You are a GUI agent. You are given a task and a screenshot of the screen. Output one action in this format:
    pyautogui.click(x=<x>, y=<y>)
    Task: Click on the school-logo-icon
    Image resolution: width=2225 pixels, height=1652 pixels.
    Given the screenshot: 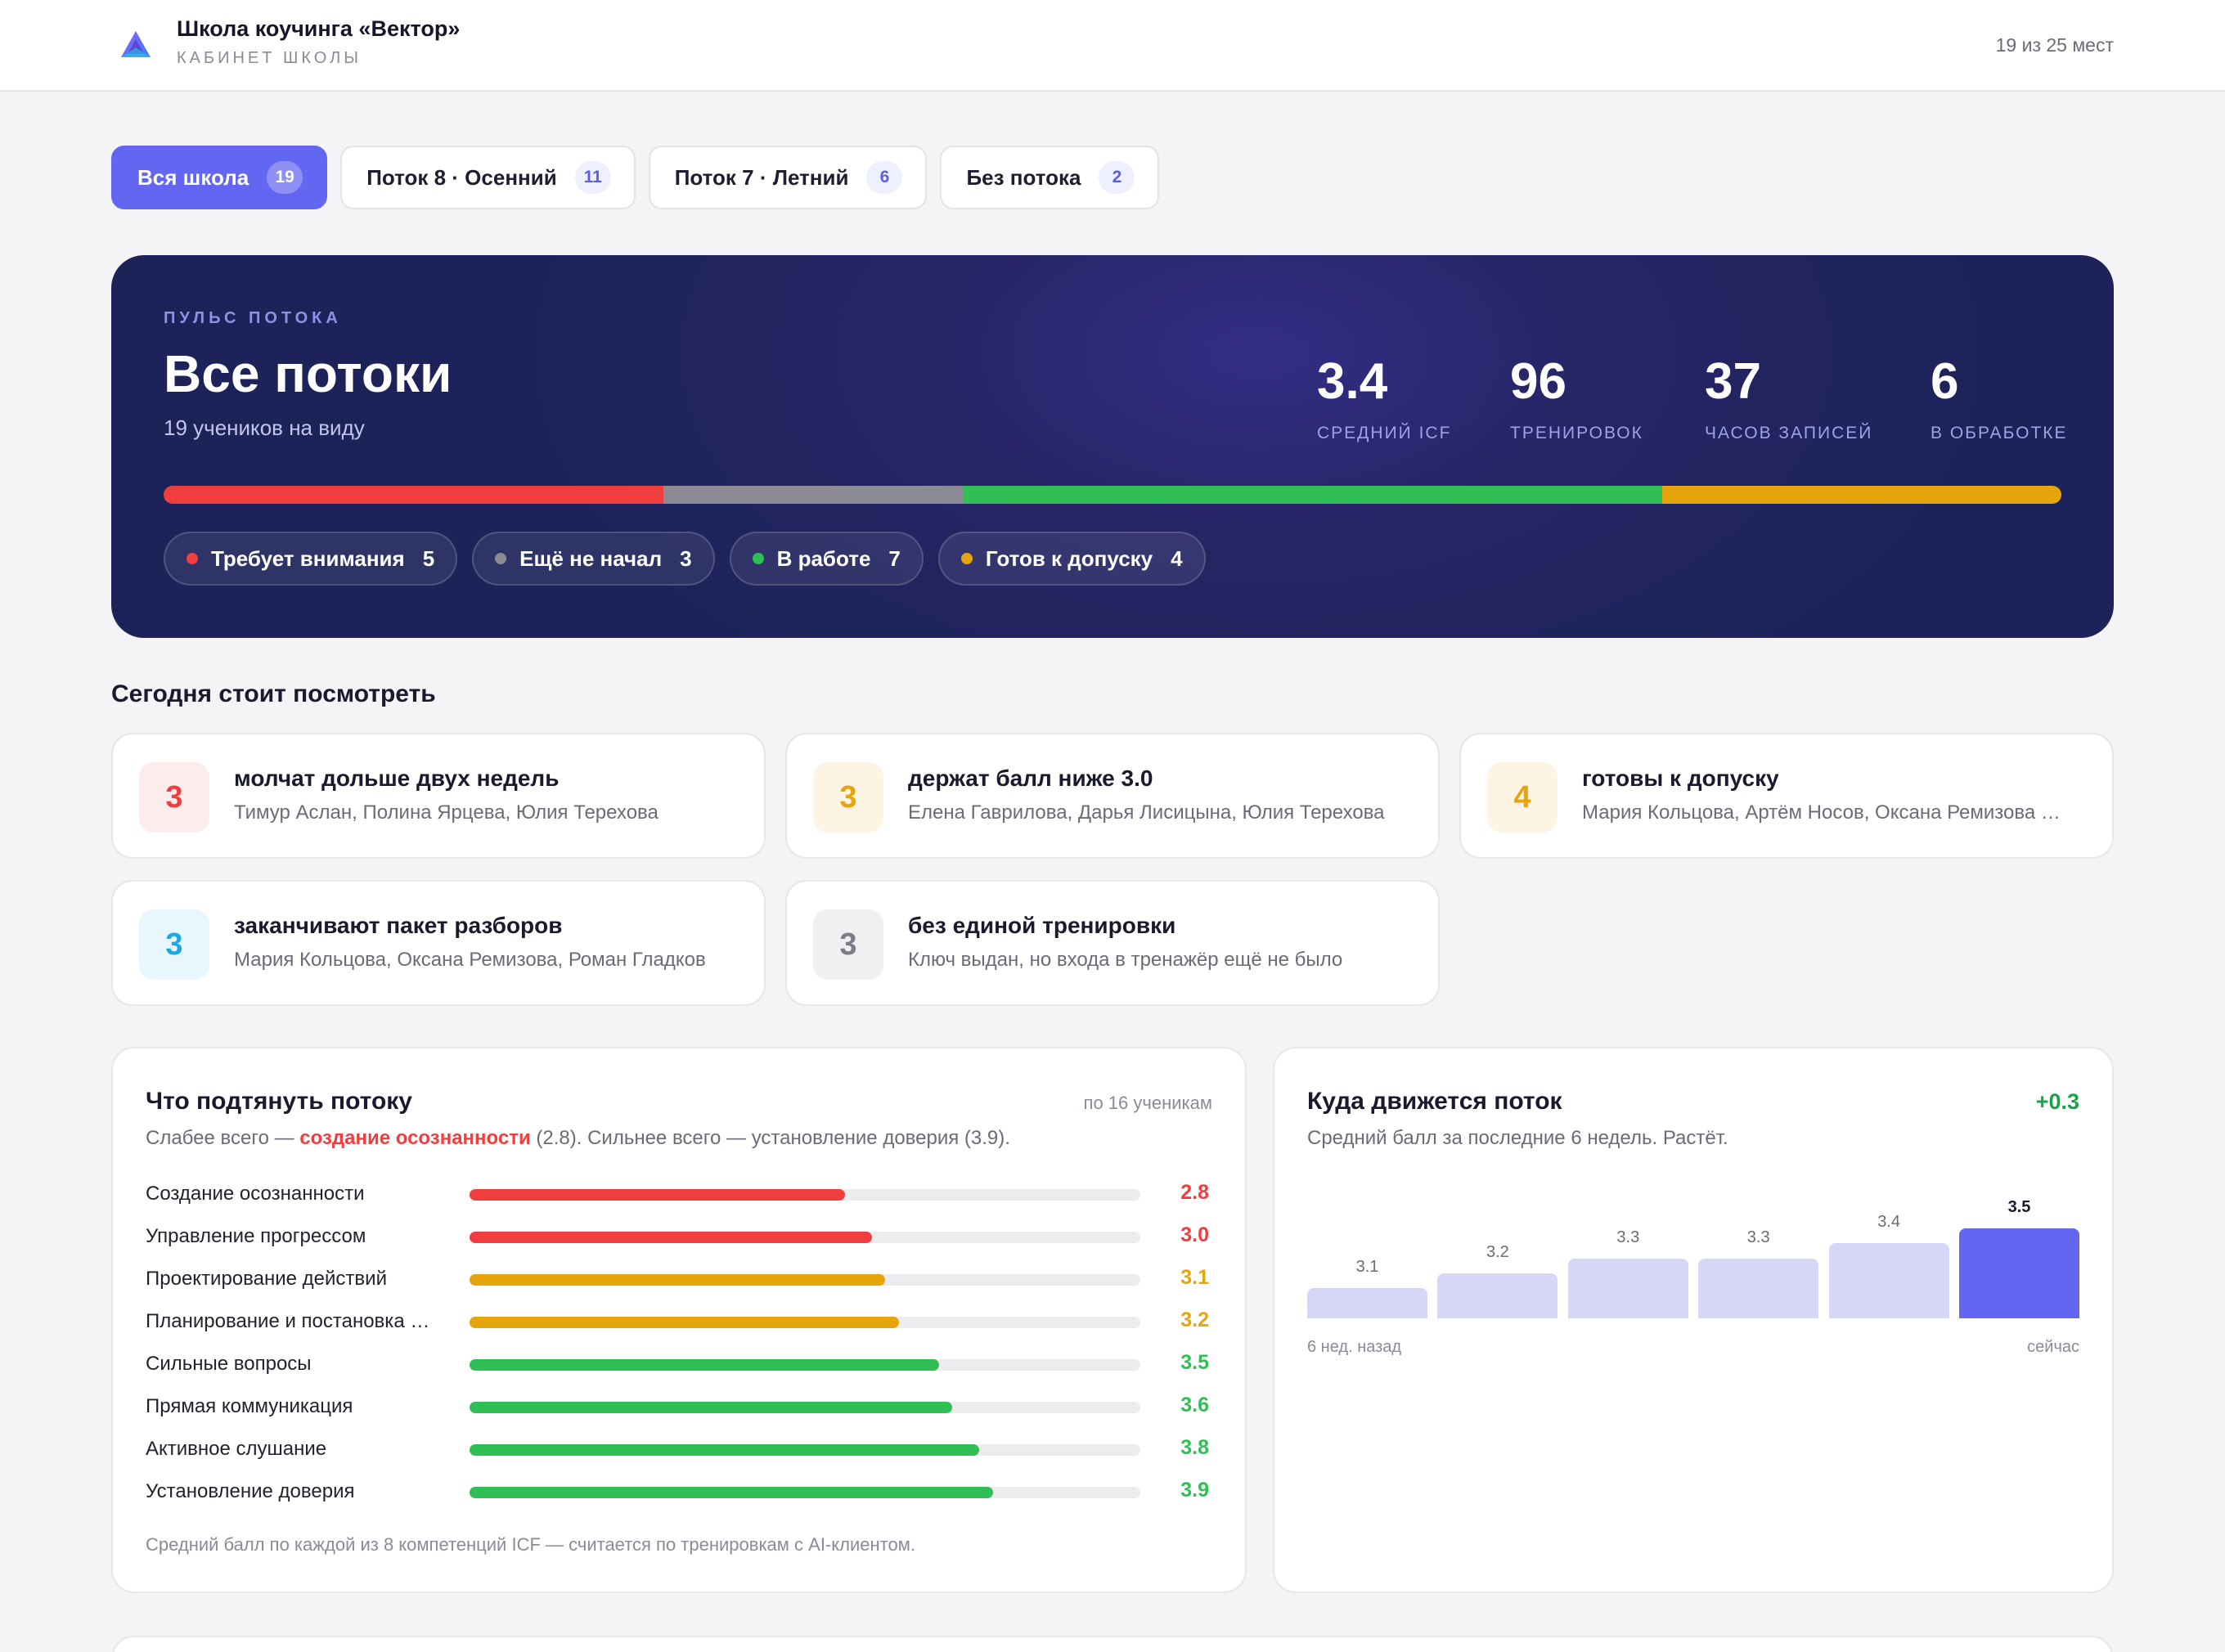 What is the action you would take?
    pyautogui.click(x=136, y=44)
    